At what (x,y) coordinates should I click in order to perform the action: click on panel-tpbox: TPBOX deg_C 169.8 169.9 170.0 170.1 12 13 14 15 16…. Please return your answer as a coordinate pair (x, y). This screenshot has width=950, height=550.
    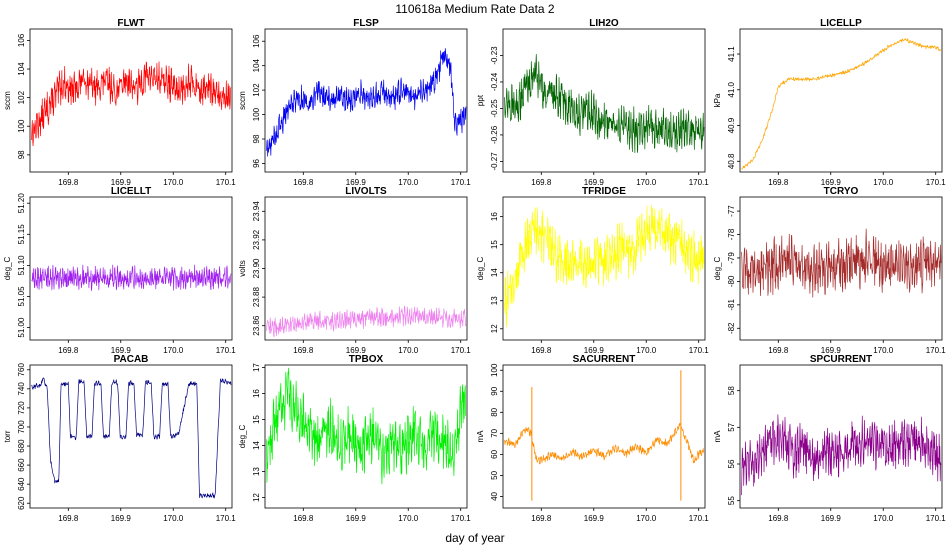
    Looking at the image, I should click on (354, 438).